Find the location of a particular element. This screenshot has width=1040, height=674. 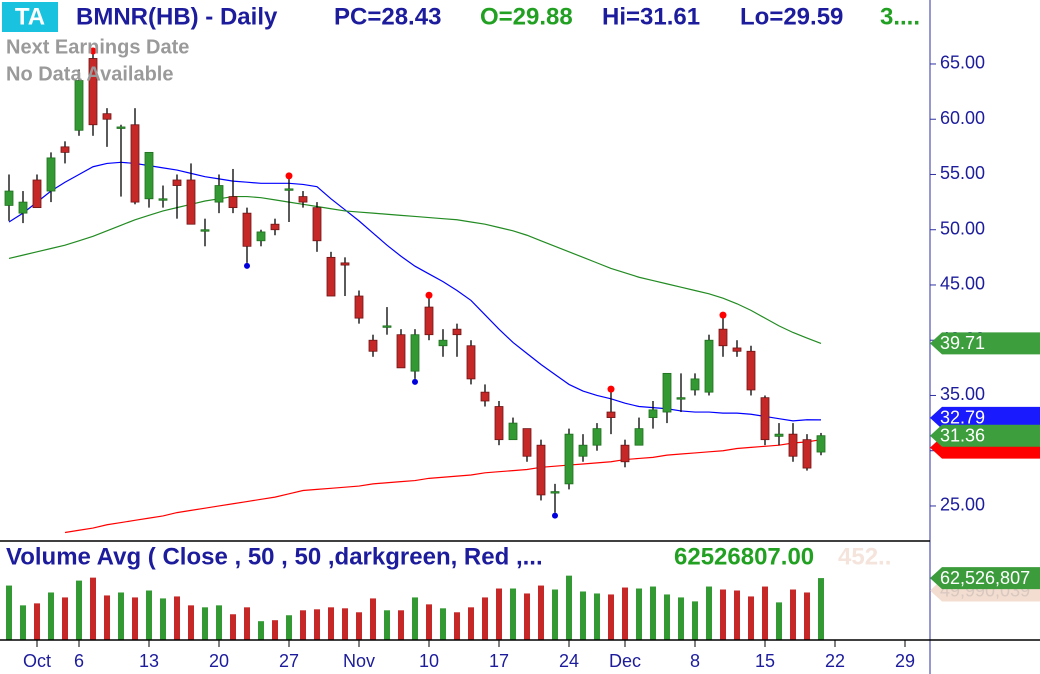

volume-legend-value: 62526807.00 is located at coordinates (744, 556).